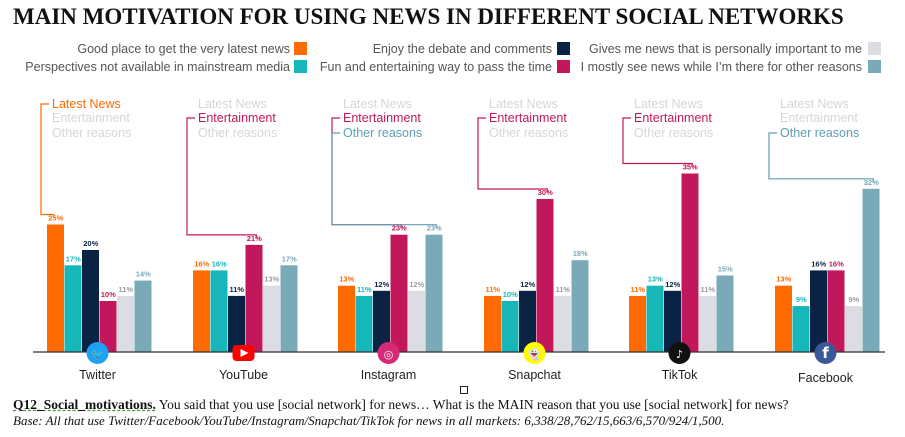 Image resolution: width=905 pixels, height=437 pixels. Describe the element at coordinates (271, 279) in the screenshot. I see `data-label-youtube-4: 13%` at that location.